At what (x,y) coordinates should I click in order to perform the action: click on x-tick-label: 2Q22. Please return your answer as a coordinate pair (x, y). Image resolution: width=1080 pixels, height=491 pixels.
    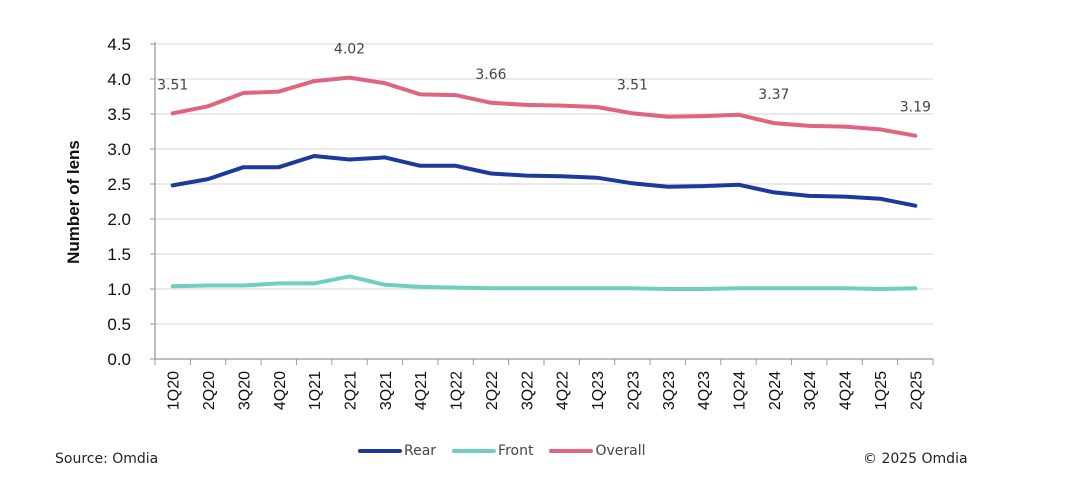
    Looking at the image, I should click on (492, 390).